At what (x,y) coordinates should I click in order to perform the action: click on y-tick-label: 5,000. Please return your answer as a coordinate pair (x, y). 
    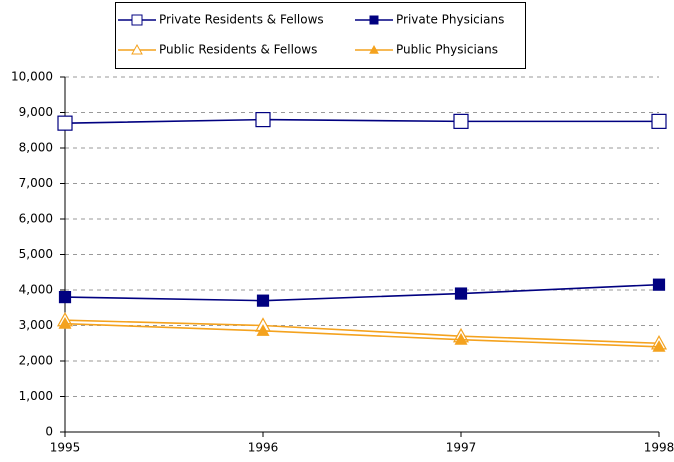
    Looking at the image, I should click on (36, 254).